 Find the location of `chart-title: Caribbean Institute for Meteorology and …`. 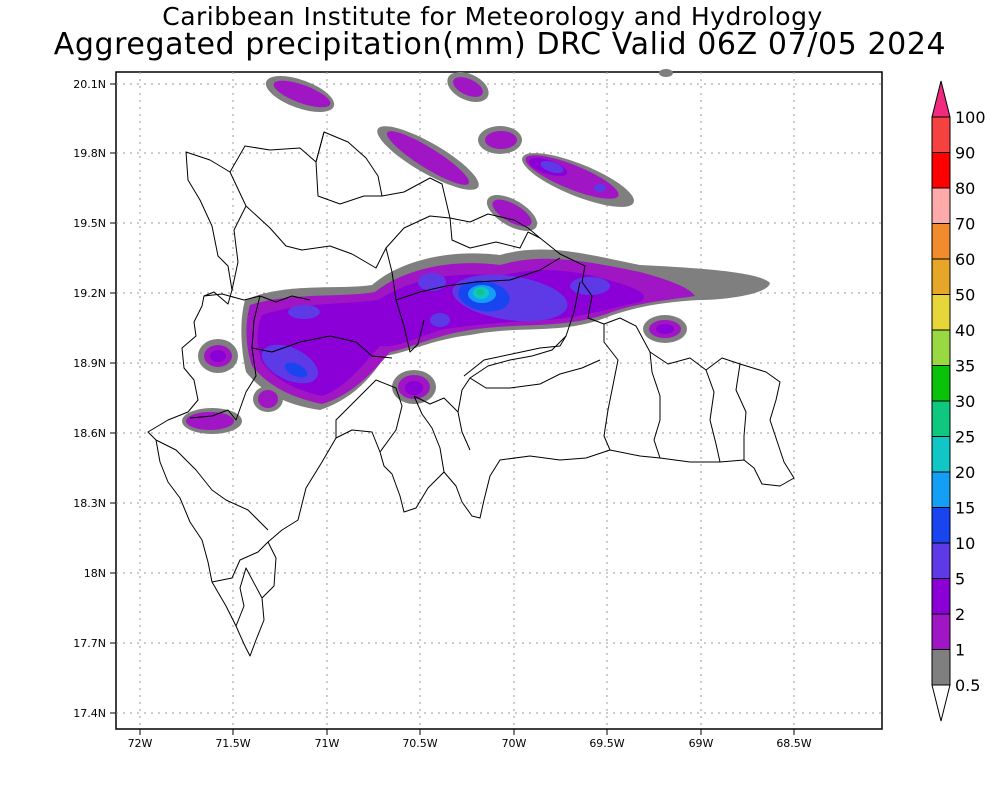

chart-title: Caribbean Institute for Meteorology and … is located at coordinates (492, 16).